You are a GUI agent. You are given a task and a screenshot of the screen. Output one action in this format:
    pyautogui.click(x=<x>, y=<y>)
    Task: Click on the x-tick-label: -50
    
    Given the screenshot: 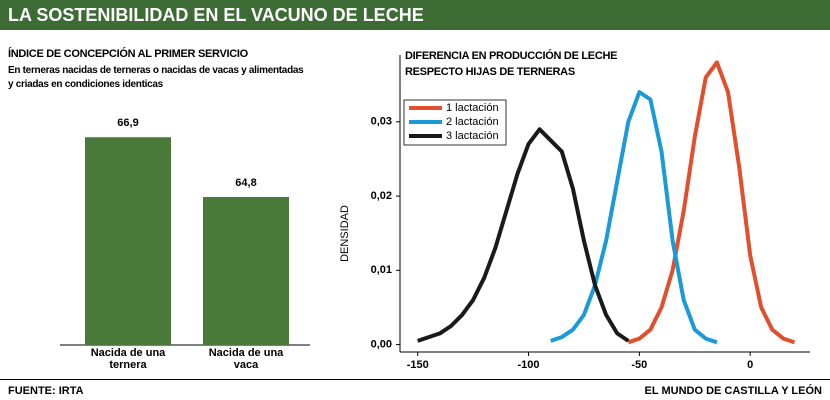 What is the action you would take?
    pyautogui.click(x=639, y=365)
    